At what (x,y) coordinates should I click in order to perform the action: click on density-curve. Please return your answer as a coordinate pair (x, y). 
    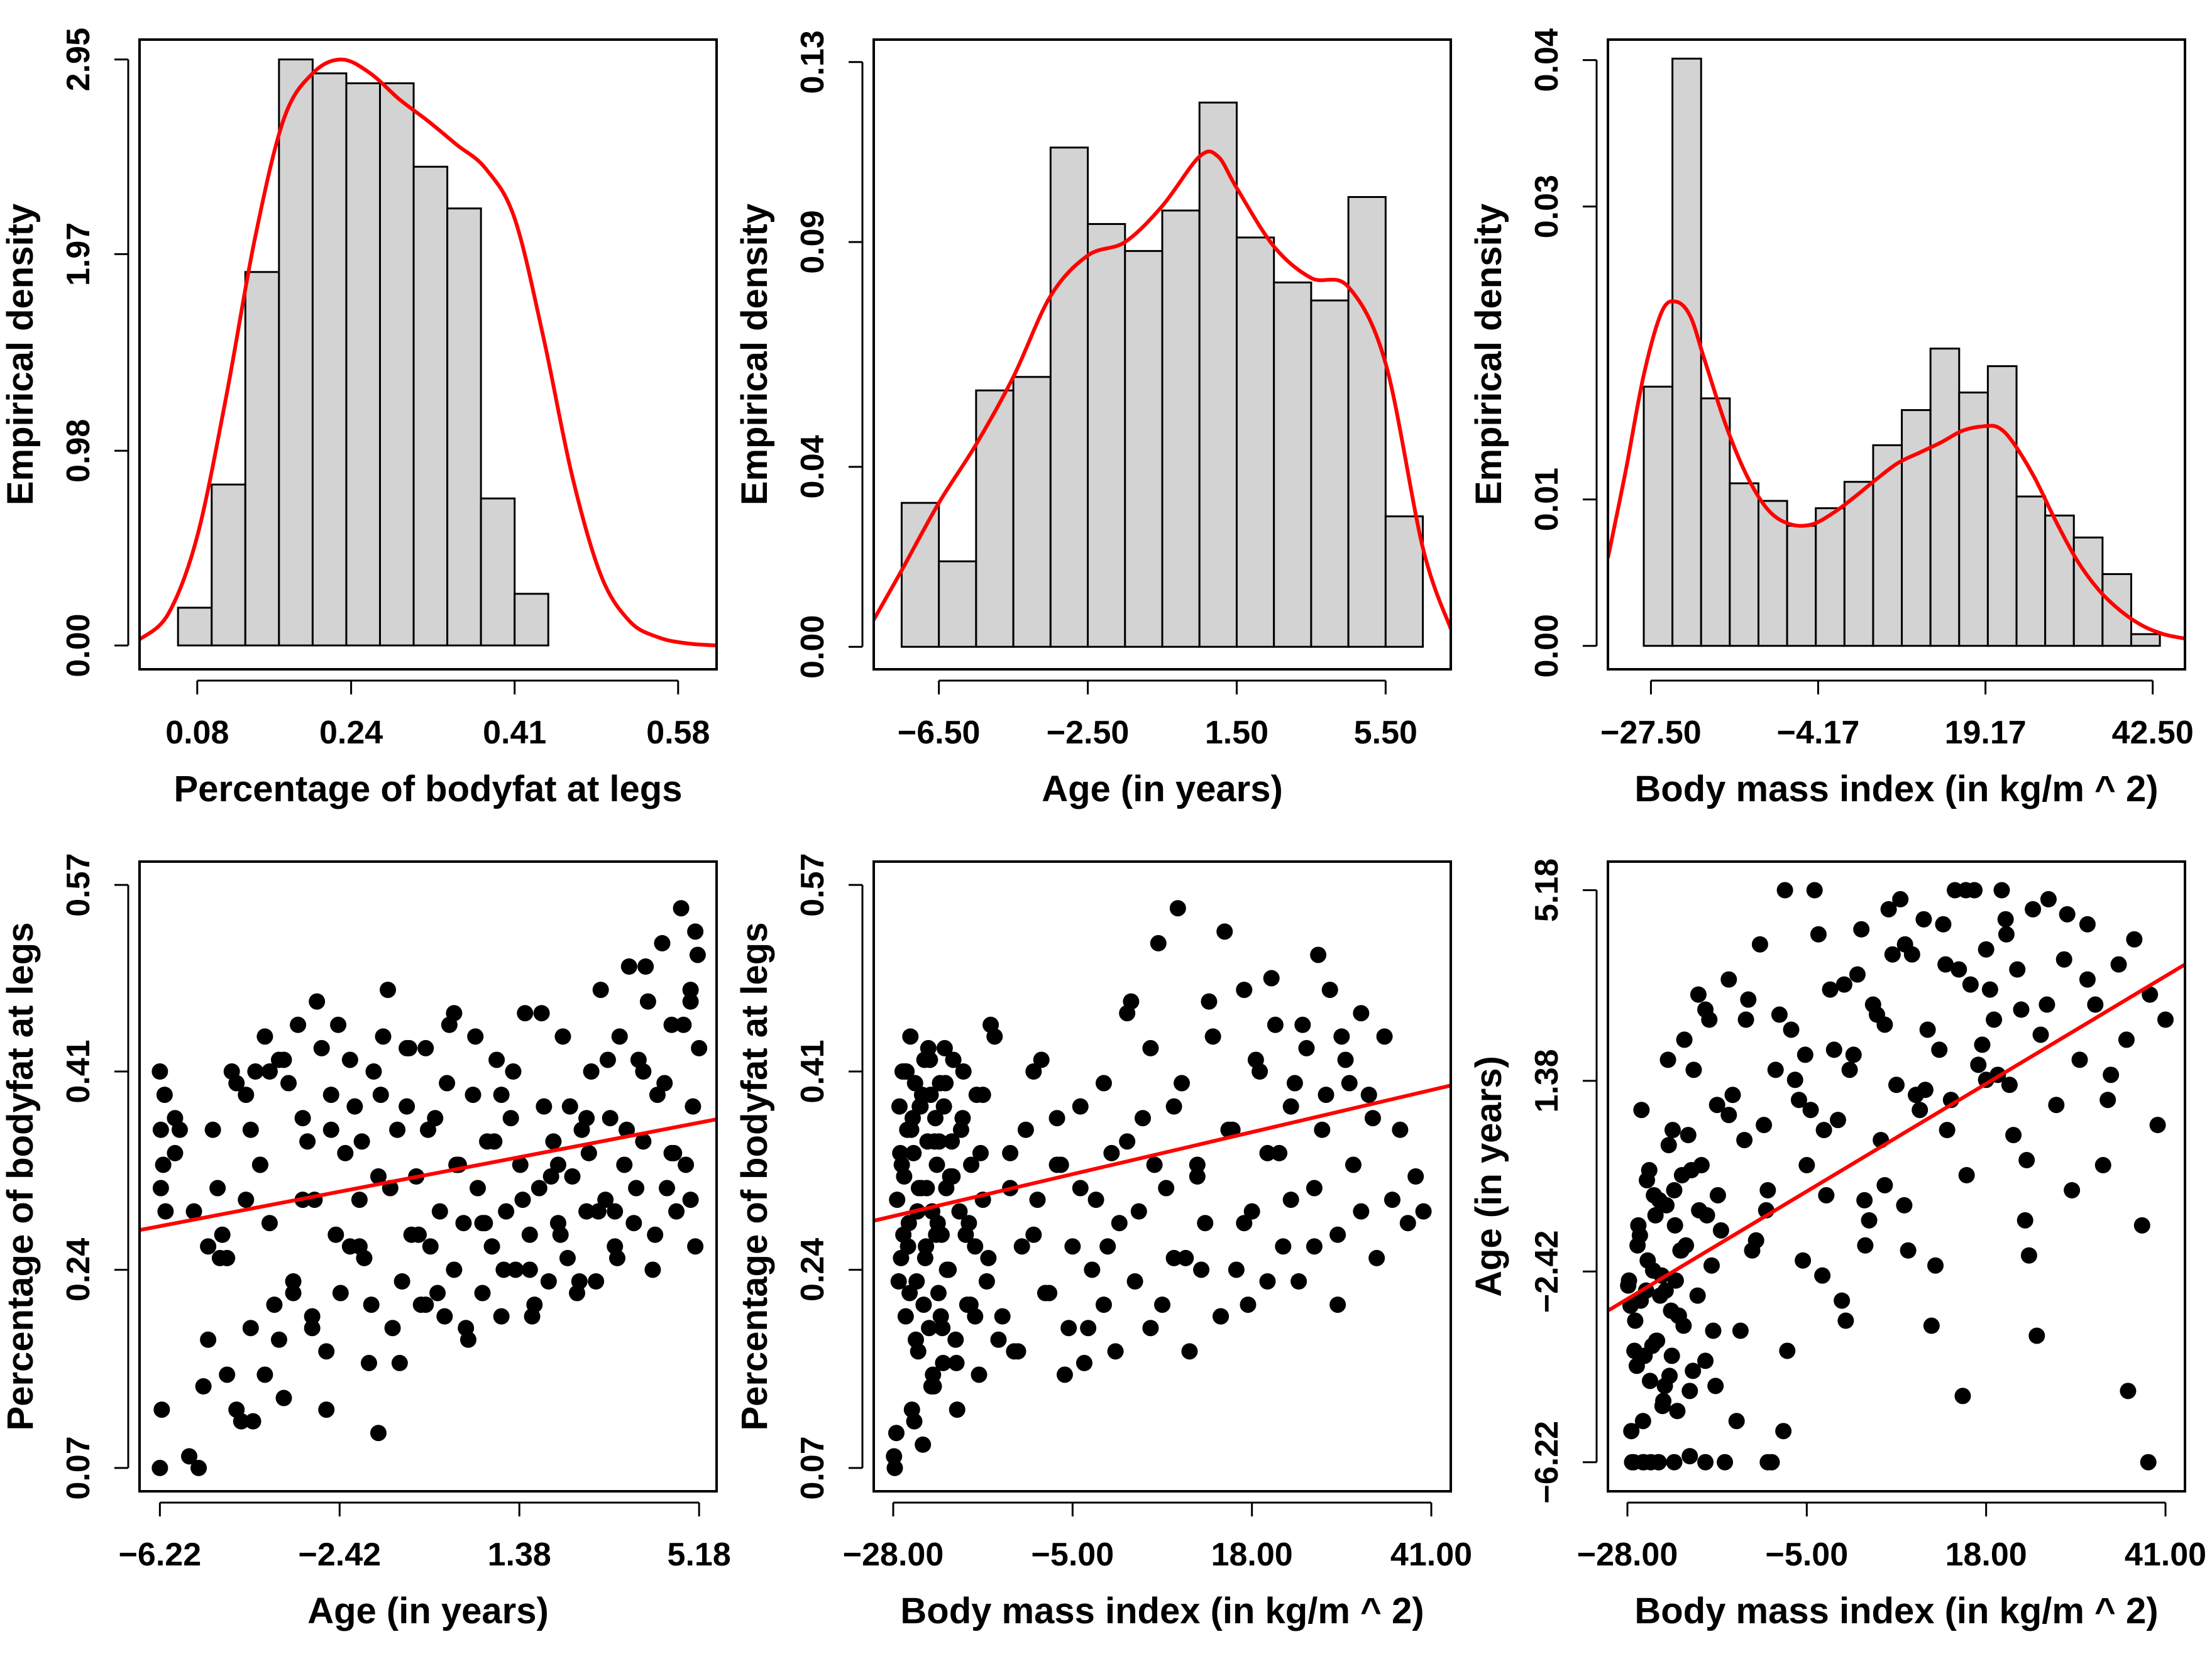
    Looking at the image, I should click on (1896, 470).